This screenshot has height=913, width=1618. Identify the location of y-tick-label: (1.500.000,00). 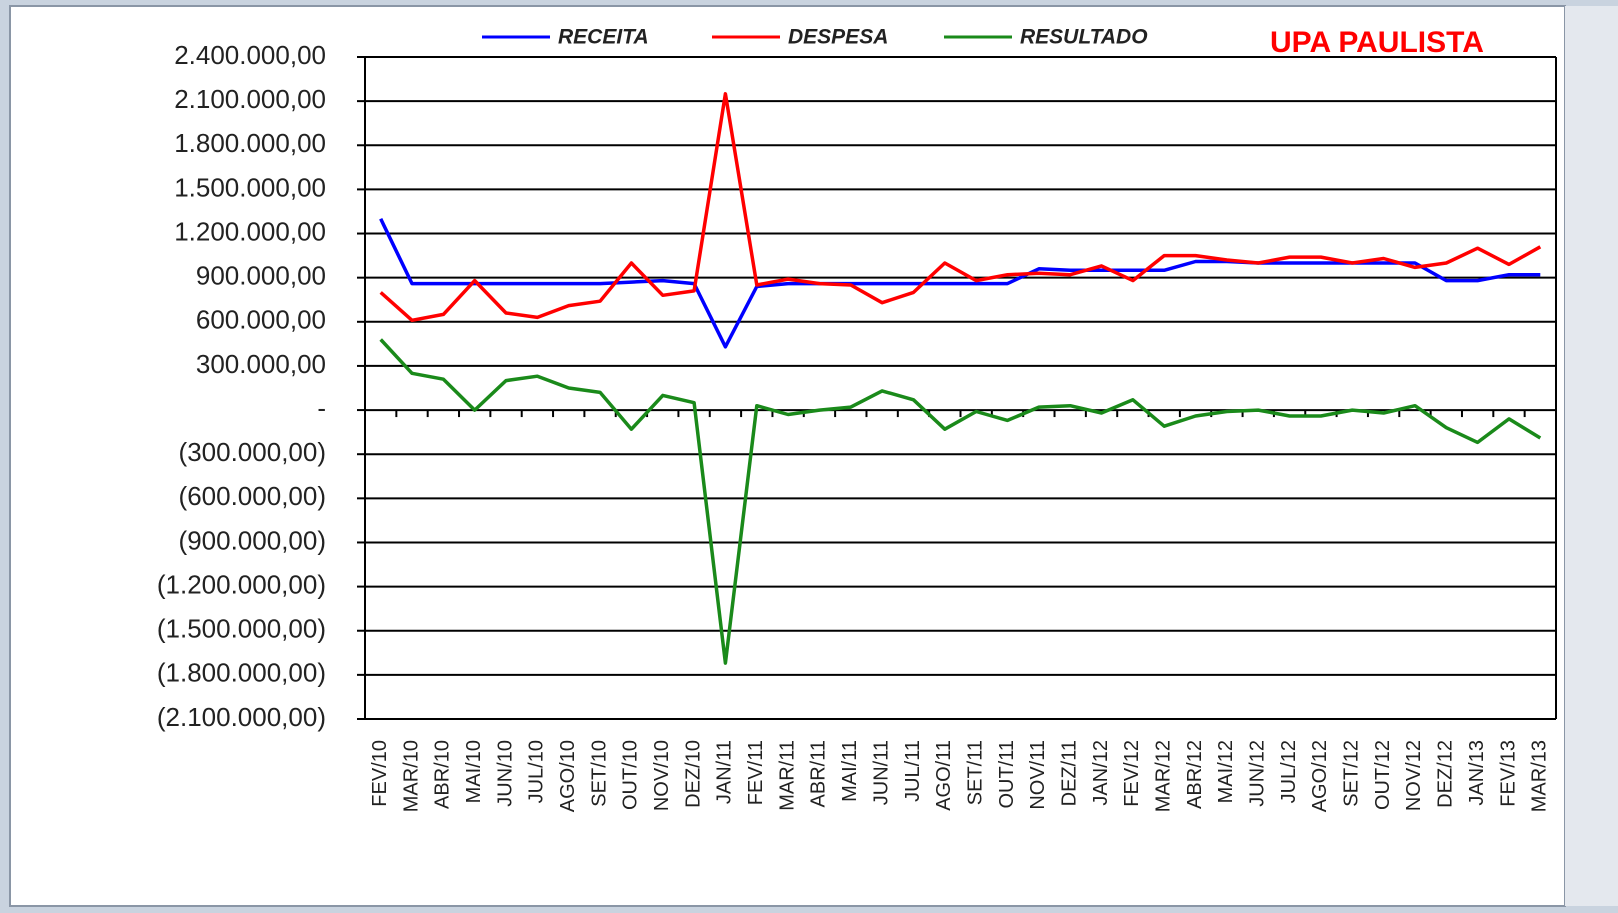
(241, 629).